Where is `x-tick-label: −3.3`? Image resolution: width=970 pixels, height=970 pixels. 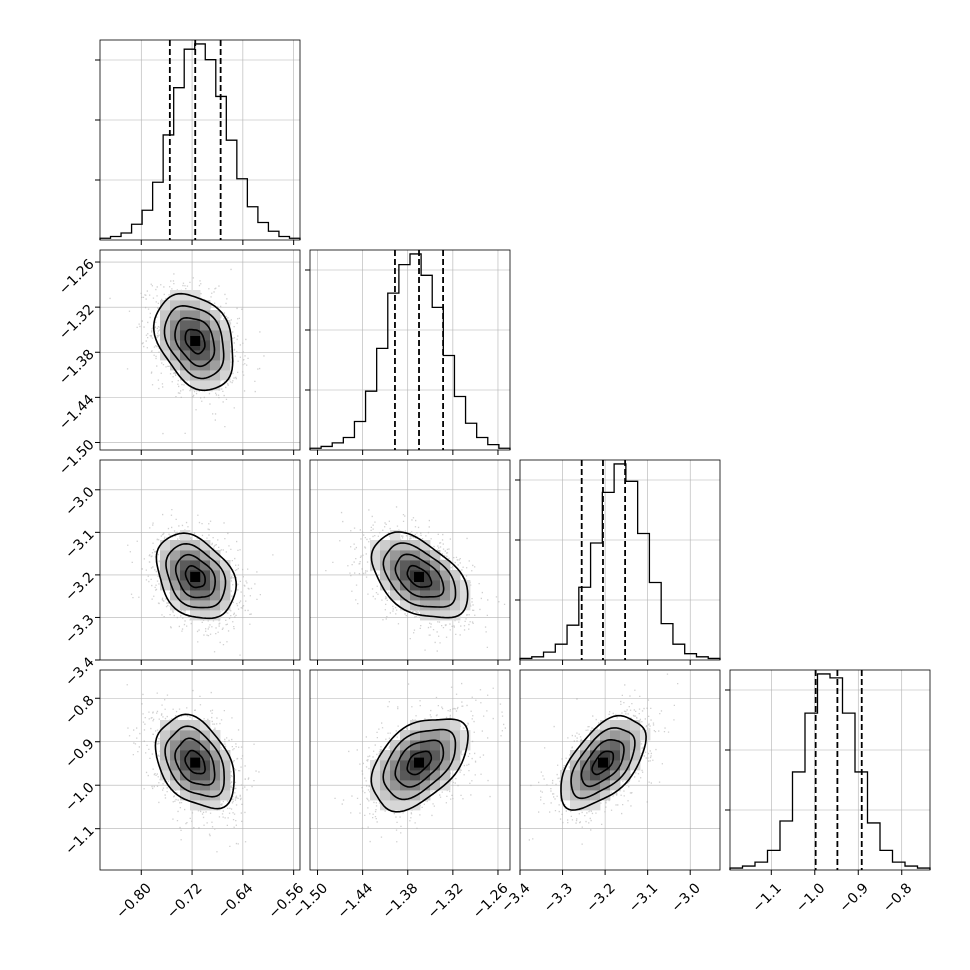 x-tick-label: −3.3 is located at coordinates (558, 897).